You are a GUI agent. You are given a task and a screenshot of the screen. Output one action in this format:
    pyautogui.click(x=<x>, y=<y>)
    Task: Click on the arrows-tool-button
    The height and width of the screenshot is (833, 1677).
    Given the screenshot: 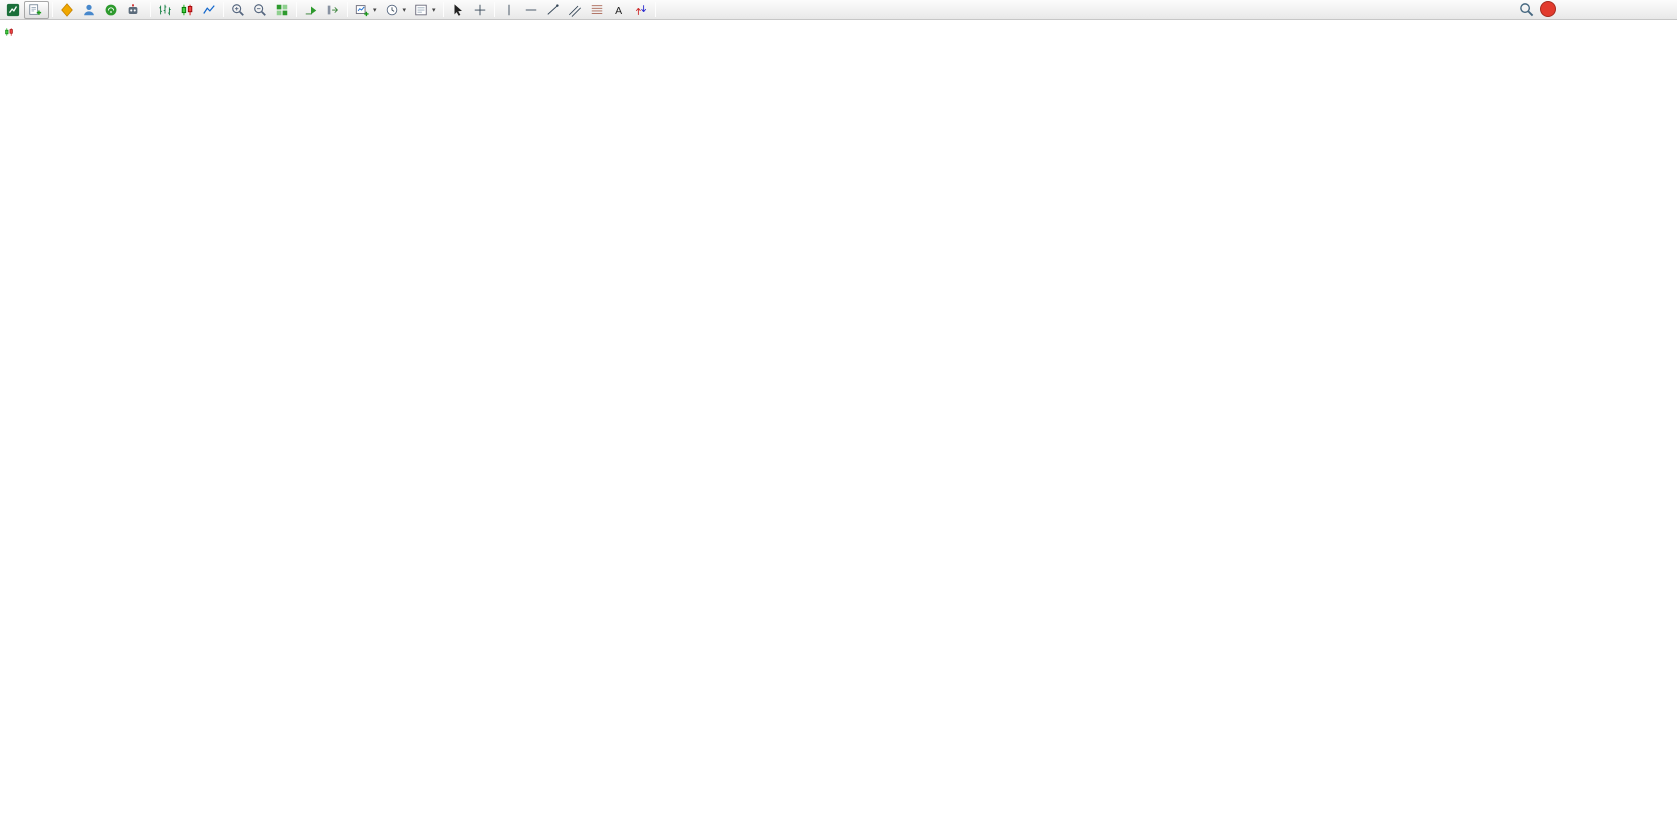 What is the action you would take?
    pyautogui.click(x=641, y=10)
    